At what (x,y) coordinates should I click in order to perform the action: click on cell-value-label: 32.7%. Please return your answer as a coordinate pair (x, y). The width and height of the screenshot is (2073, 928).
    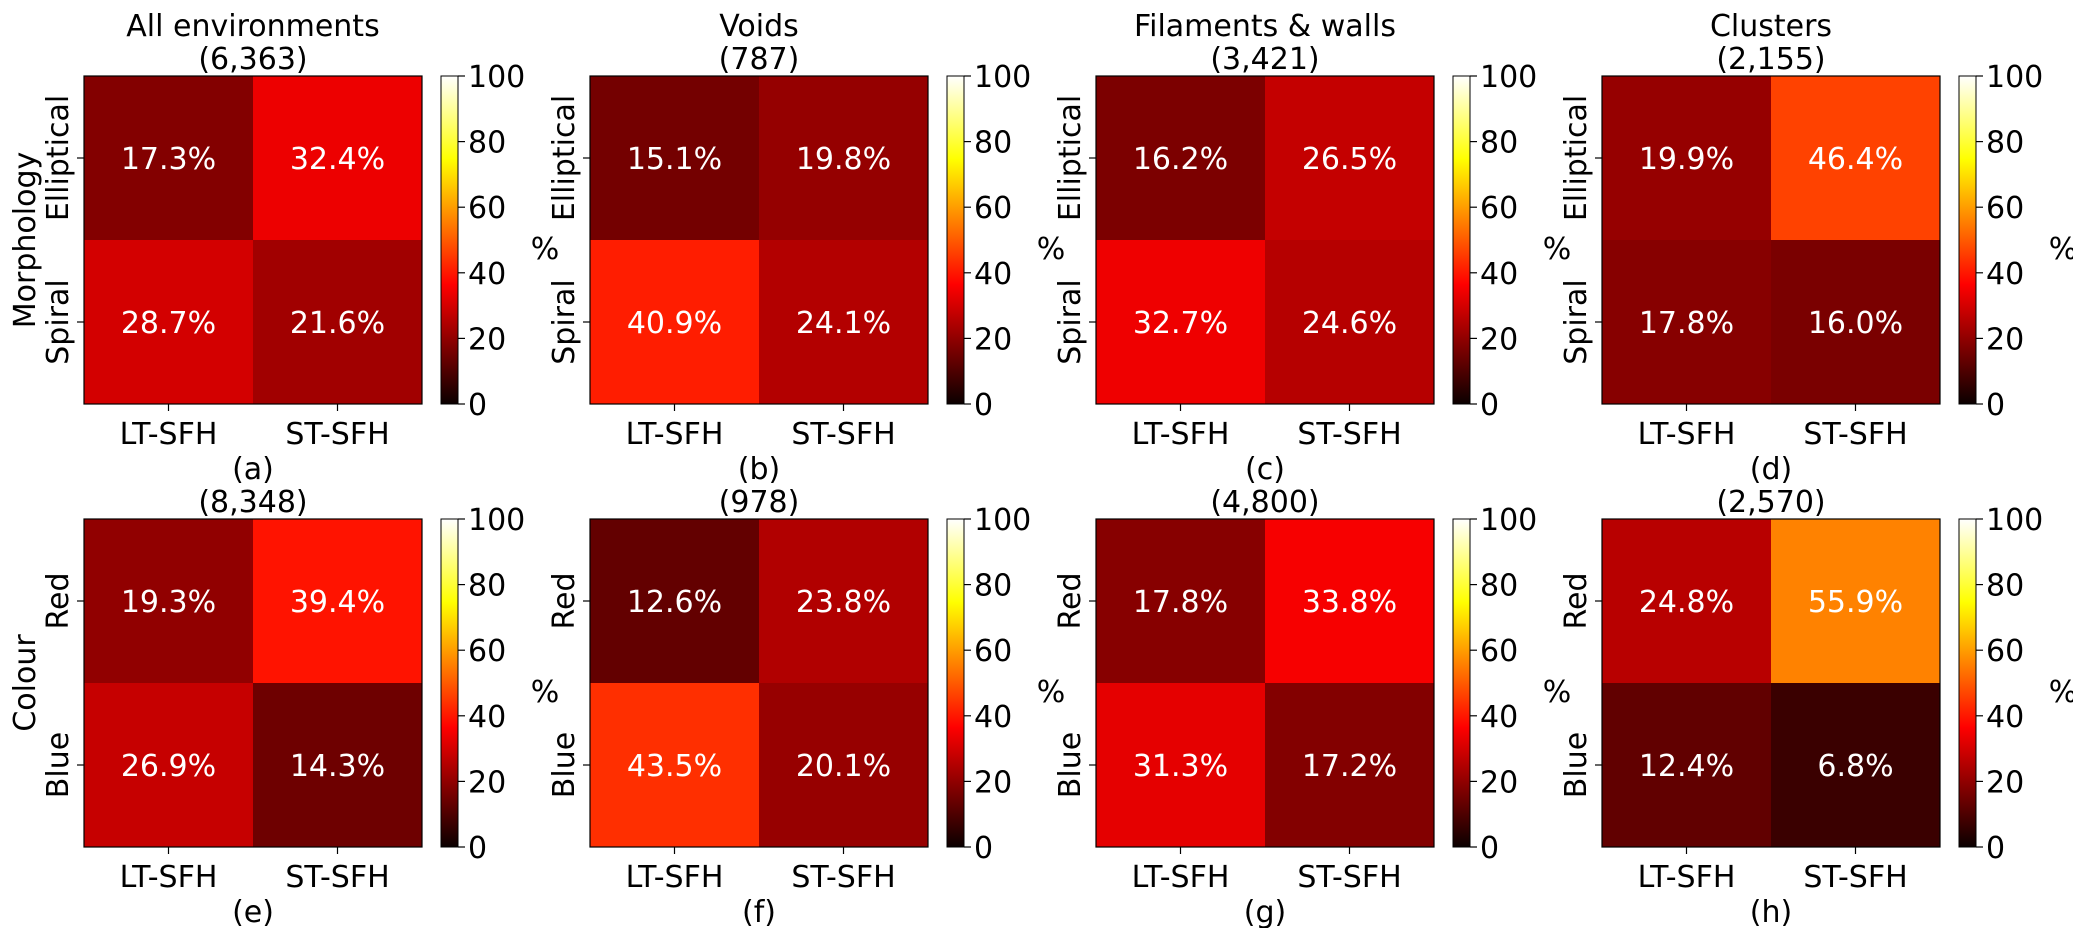
    Looking at the image, I should click on (1180, 323).